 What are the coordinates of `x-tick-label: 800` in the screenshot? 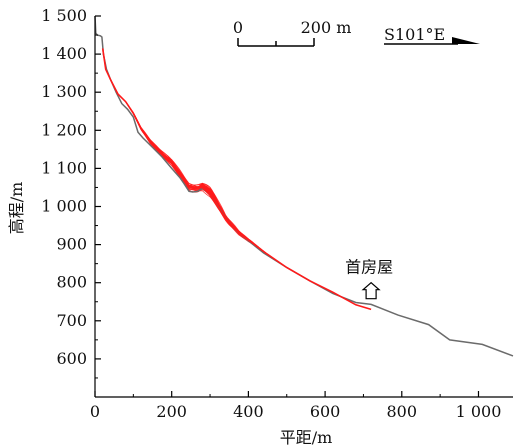 It's located at (402, 411).